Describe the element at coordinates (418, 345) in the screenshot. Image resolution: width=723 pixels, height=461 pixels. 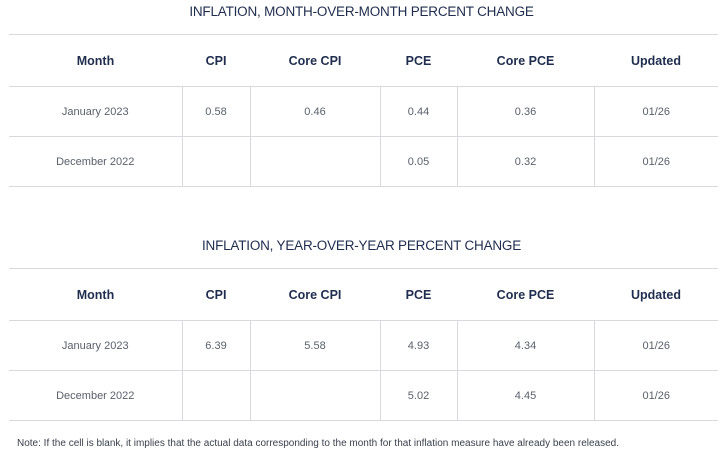
I see `cell-pce: 4.93` at that location.